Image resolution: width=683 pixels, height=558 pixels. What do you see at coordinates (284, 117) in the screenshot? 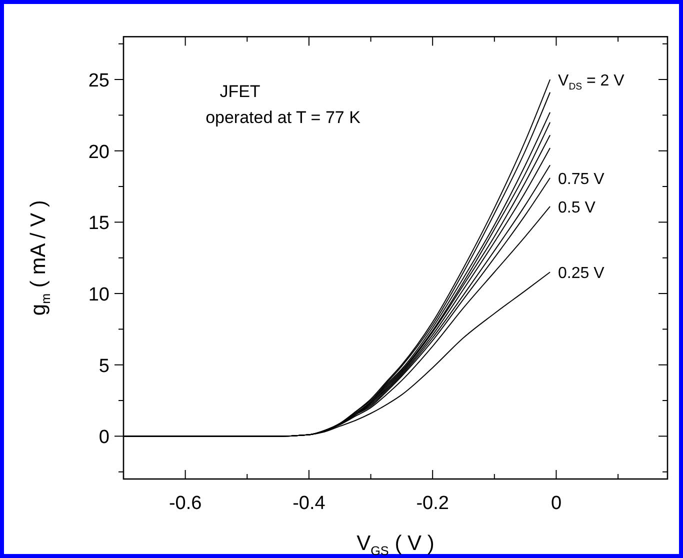
I see `annotation: operated at T = 77 K` at bounding box center [284, 117].